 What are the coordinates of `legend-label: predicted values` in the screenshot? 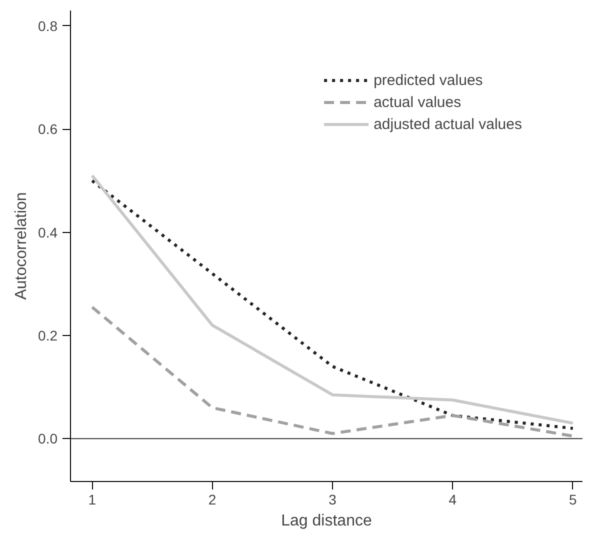 It's located at (428, 80).